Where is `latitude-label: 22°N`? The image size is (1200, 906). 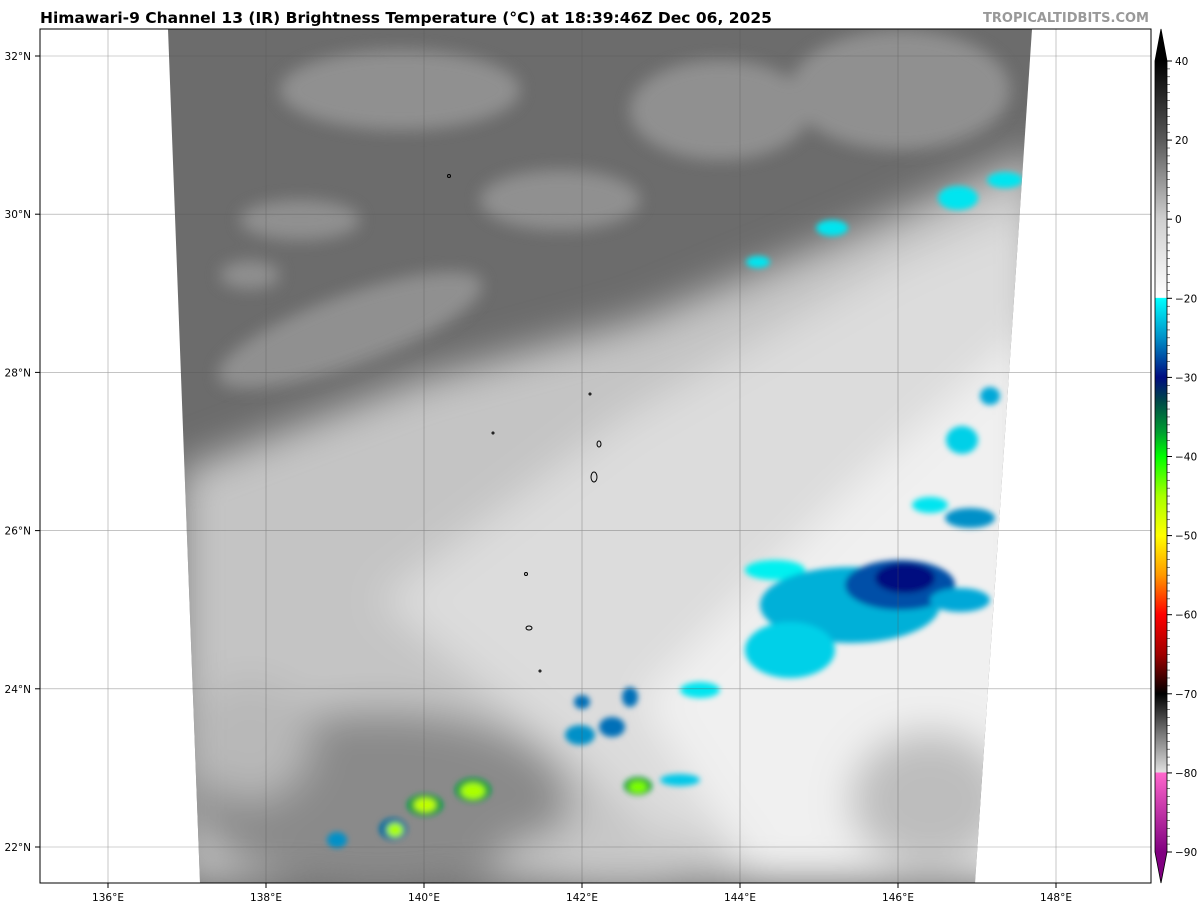
latitude-label: 22°N is located at coordinates (18, 848).